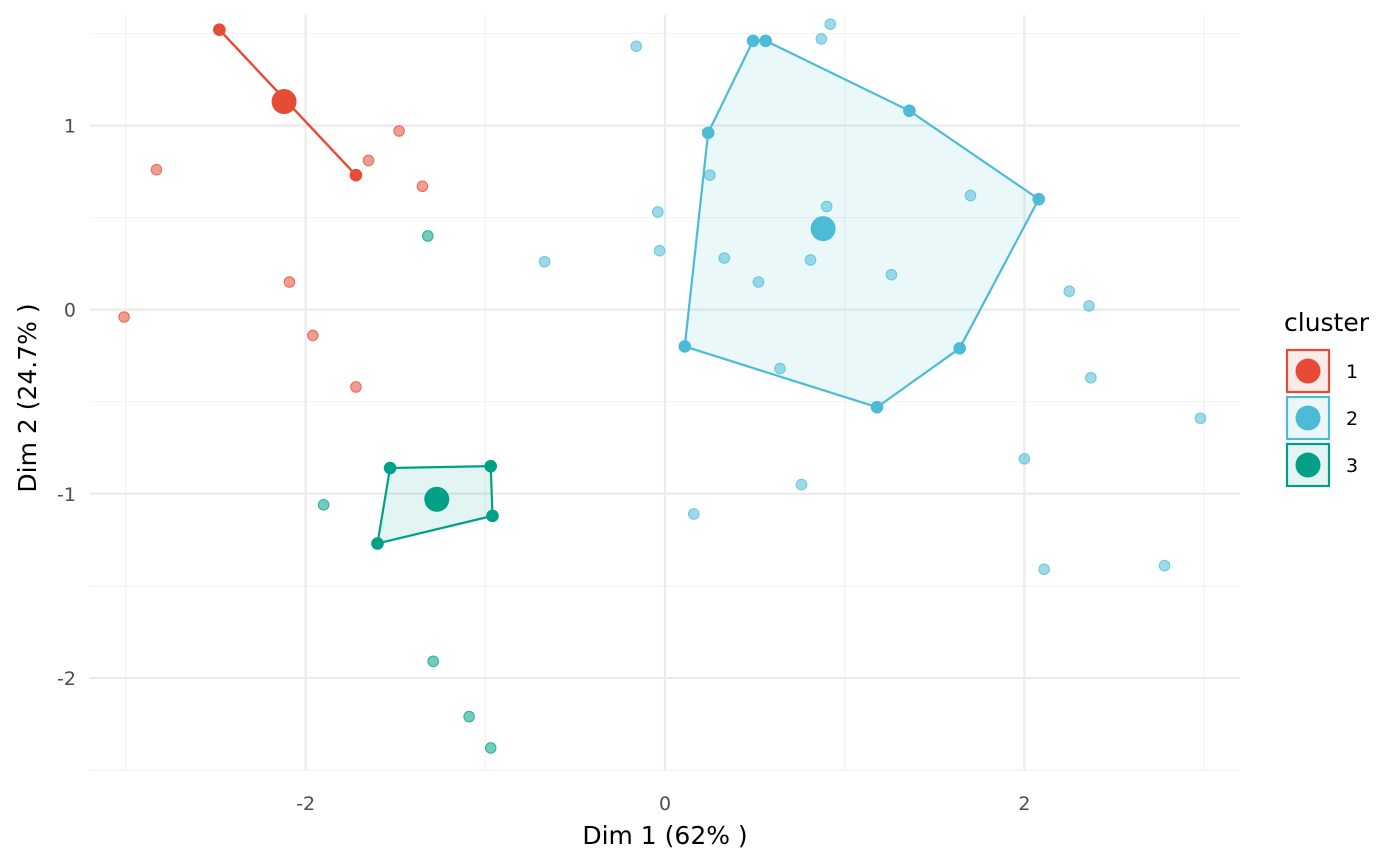 This screenshot has height=866, width=1400. Describe the element at coordinates (1352, 419) in the screenshot. I see `legend-label-2: 2` at that location.